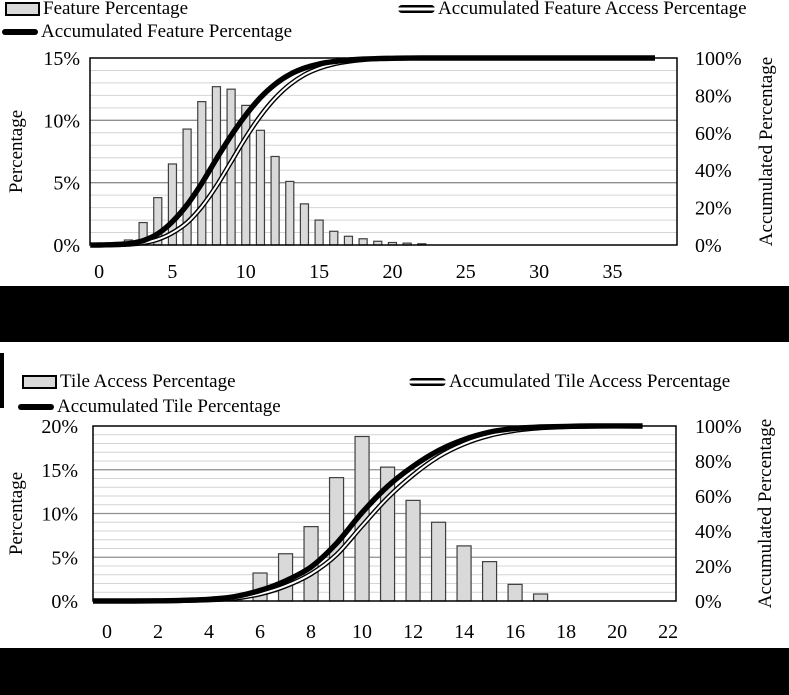  What do you see at coordinates (612, 272) in the screenshot?
I see `x-axis-tick-label: 35` at bounding box center [612, 272].